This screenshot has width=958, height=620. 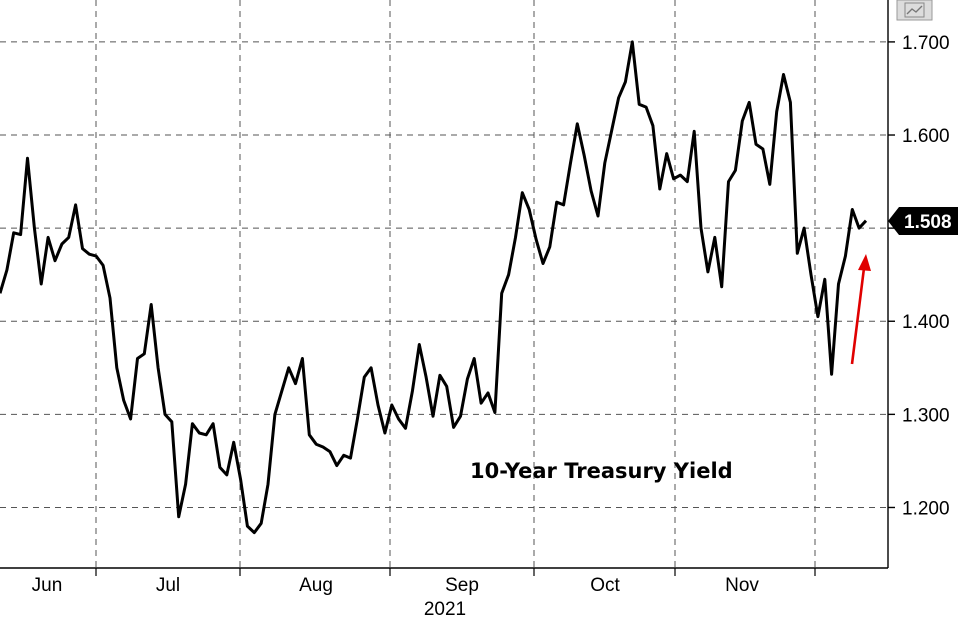 I want to click on y-tick-label: 1.200, so click(x=926, y=508).